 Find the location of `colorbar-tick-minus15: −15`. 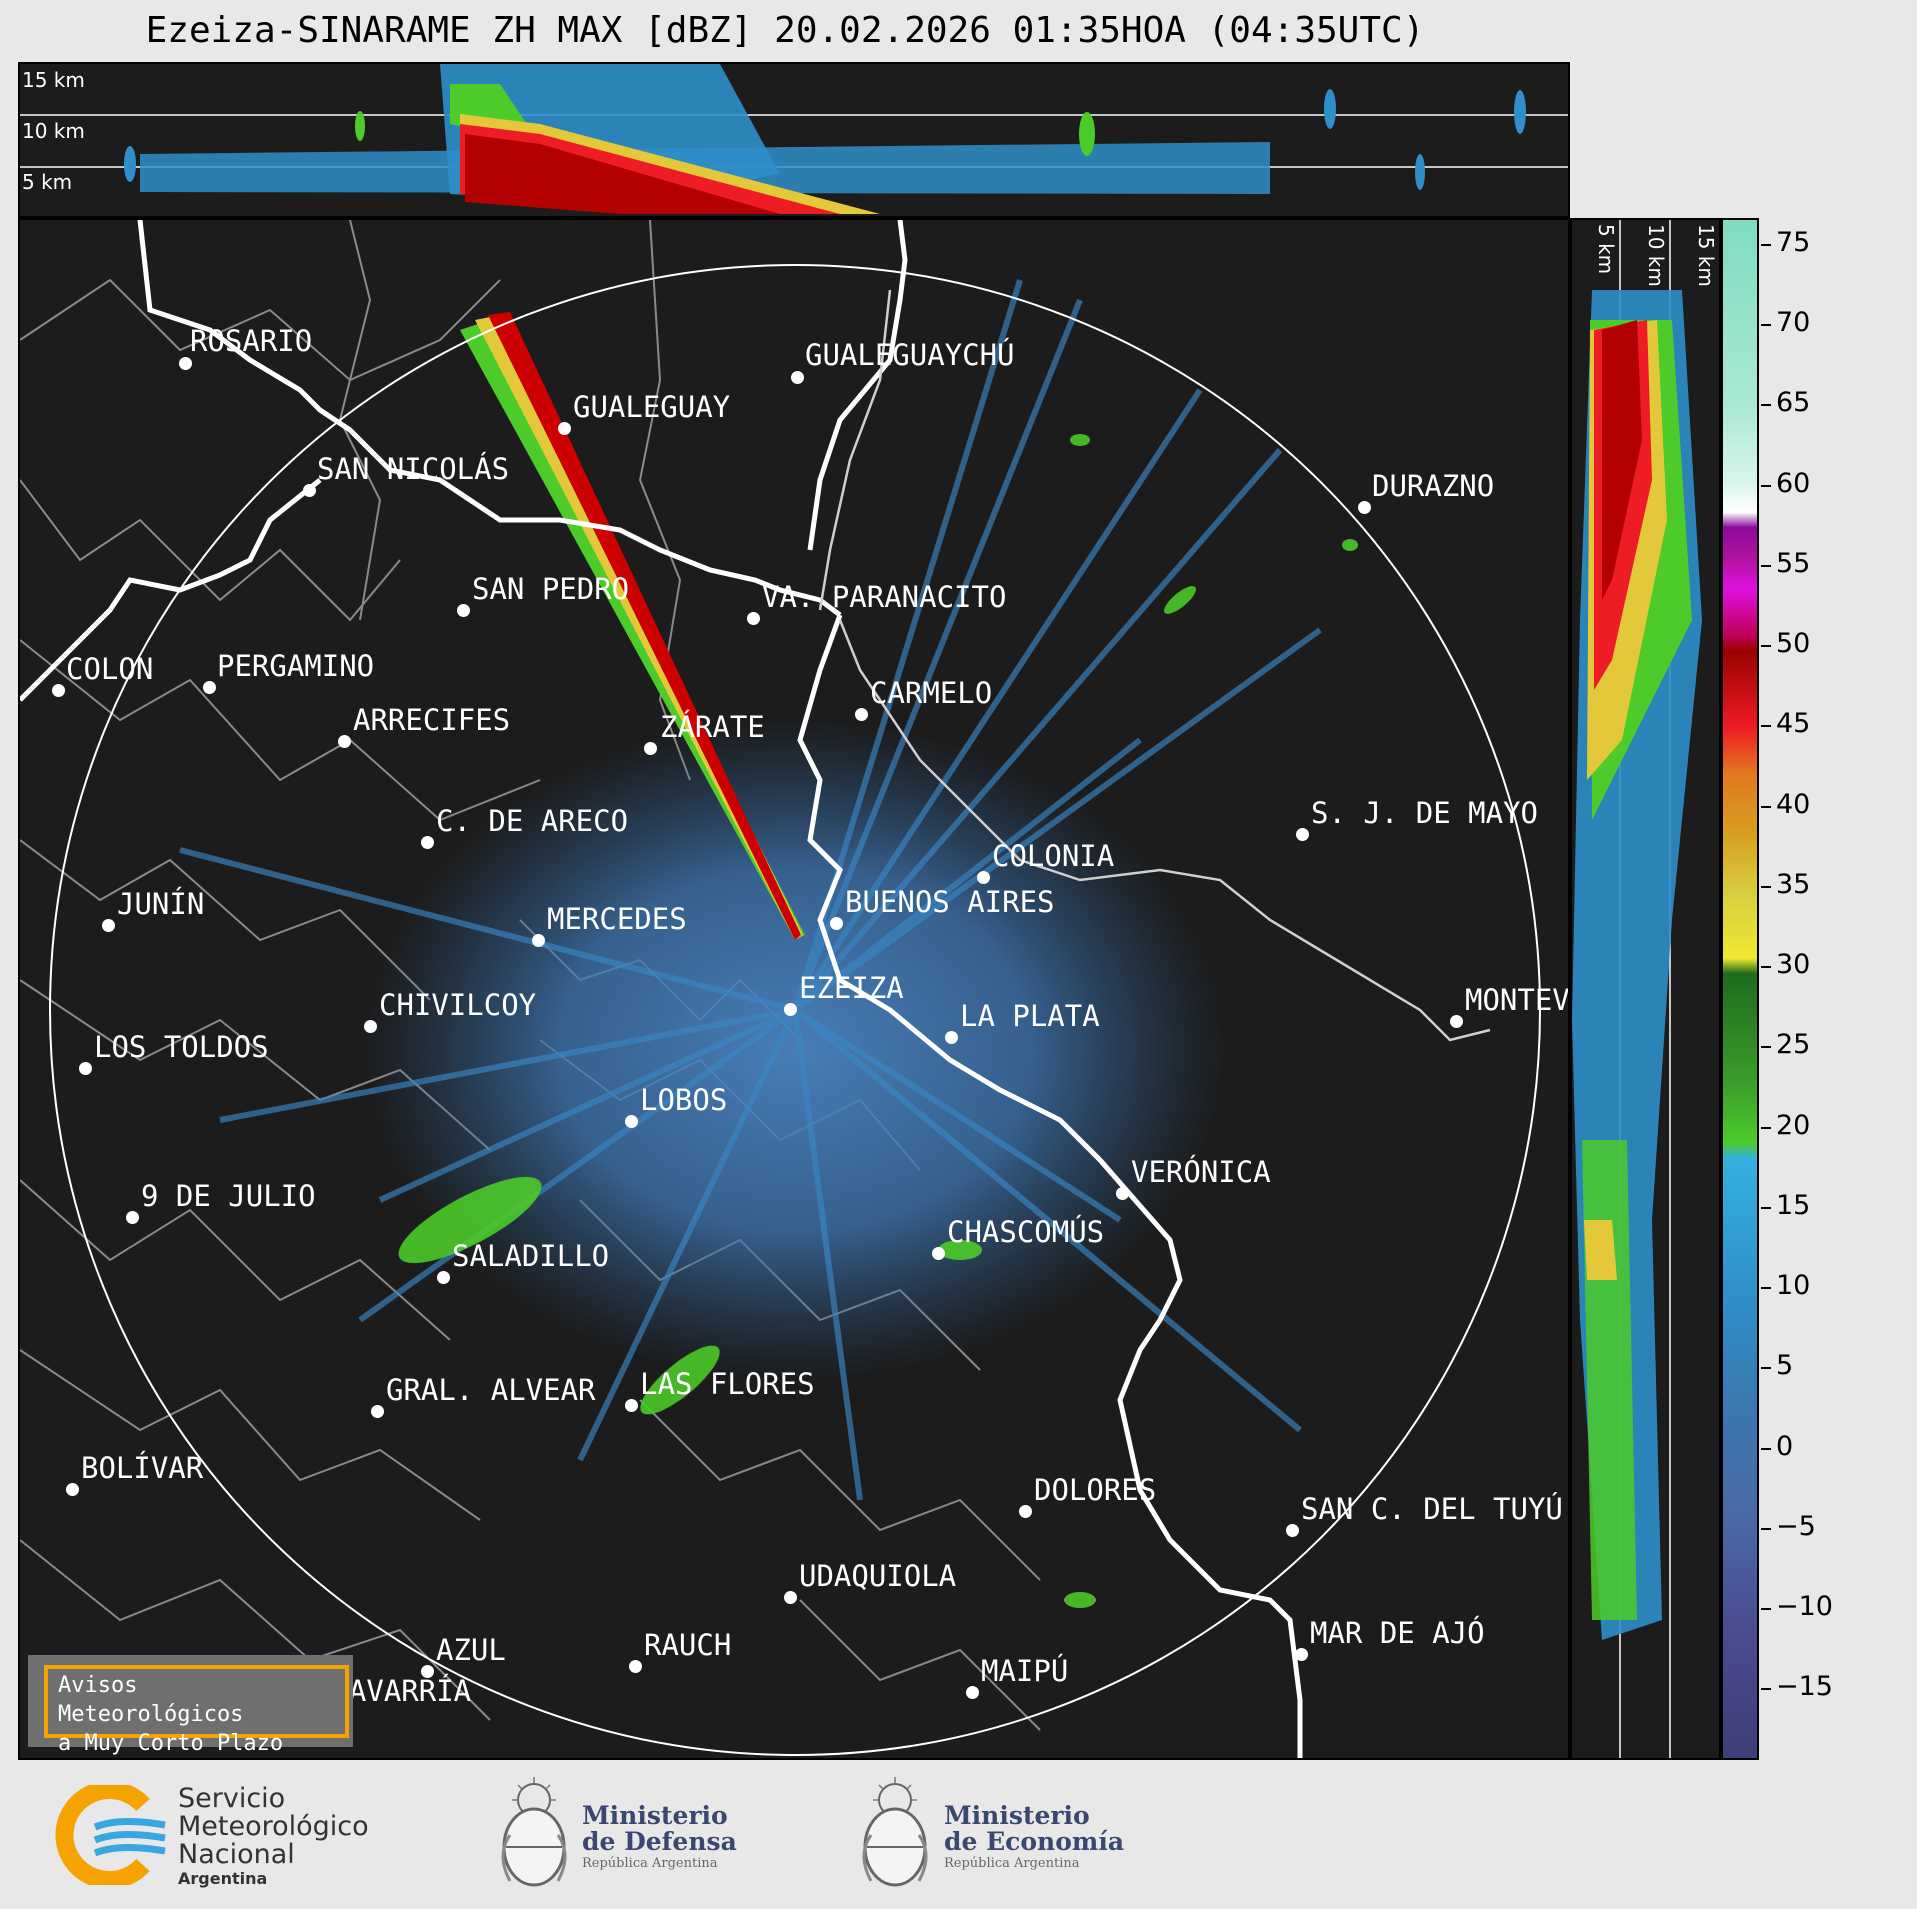

colorbar-tick-minus15: −15 is located at coordinates (1804, 1686).